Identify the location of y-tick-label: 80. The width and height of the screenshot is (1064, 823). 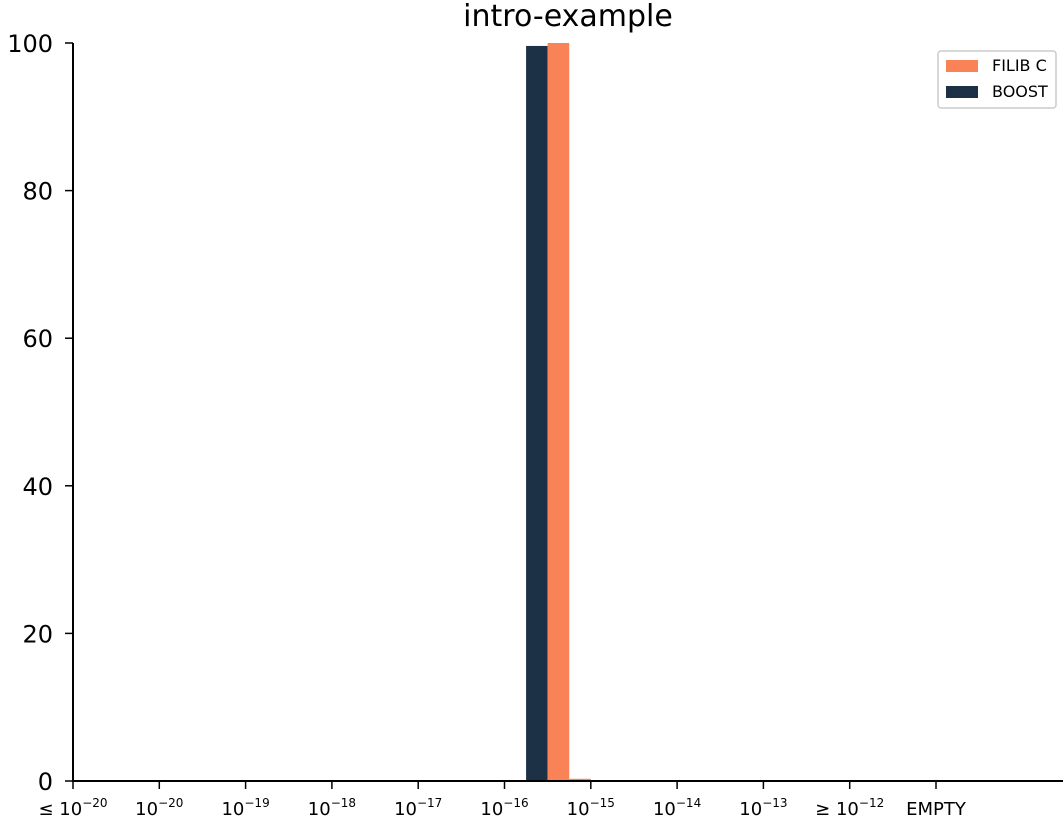
(37, 192).